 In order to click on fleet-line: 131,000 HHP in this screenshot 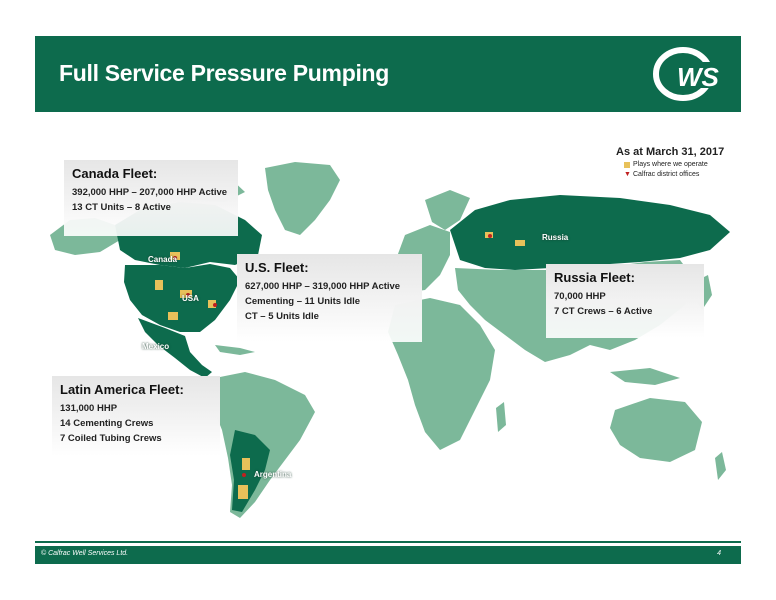, I will do `click(89, 408)`.